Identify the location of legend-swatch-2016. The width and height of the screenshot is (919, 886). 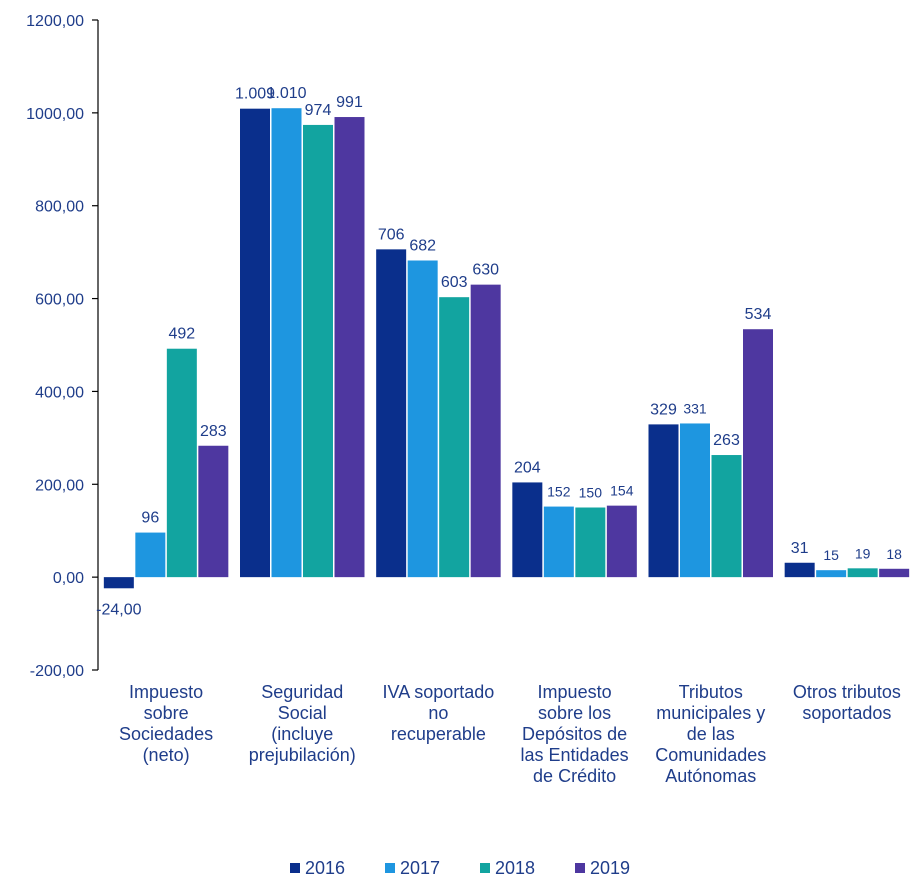
(295, 868).